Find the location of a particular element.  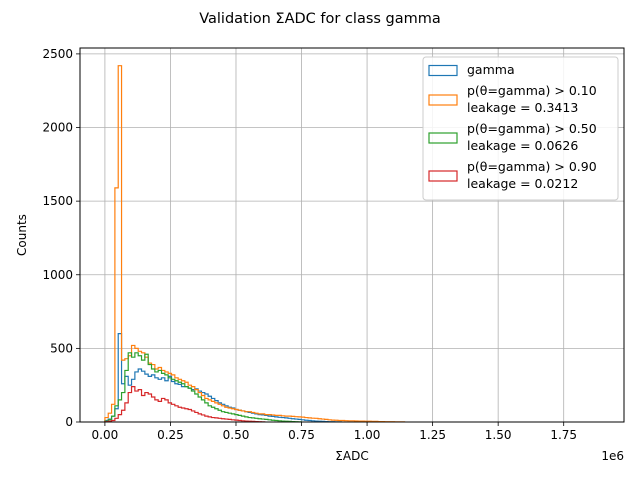

y-tick-label: 500 is located at coordinates (61, 348).